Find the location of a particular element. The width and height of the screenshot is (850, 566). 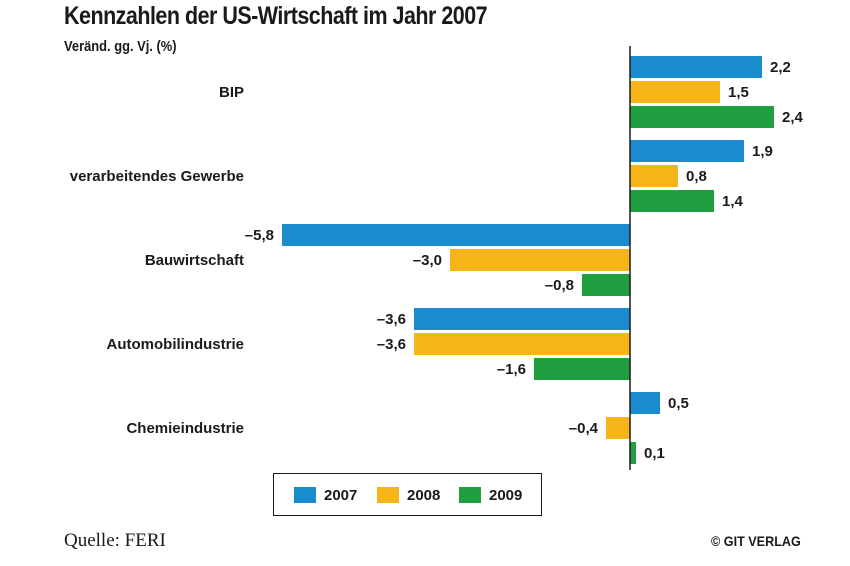

value-label-chemieindustrie-2008: –0,4 is located at coordinates (584, 428).